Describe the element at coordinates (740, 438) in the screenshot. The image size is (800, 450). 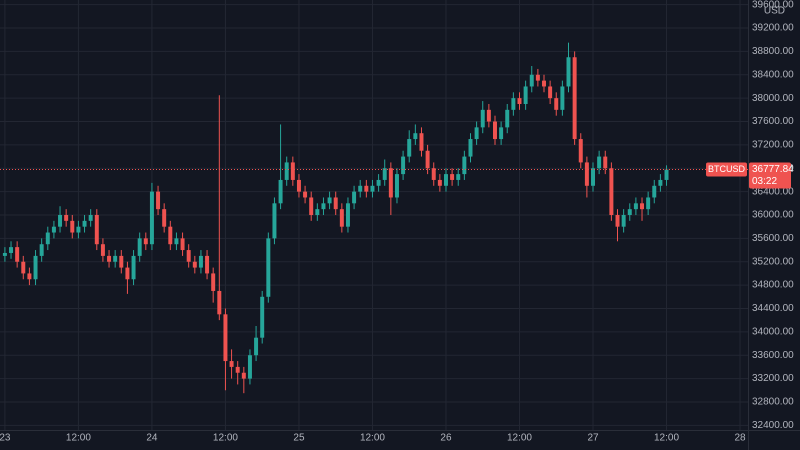
I see `x-tick-label: 28` at that location.